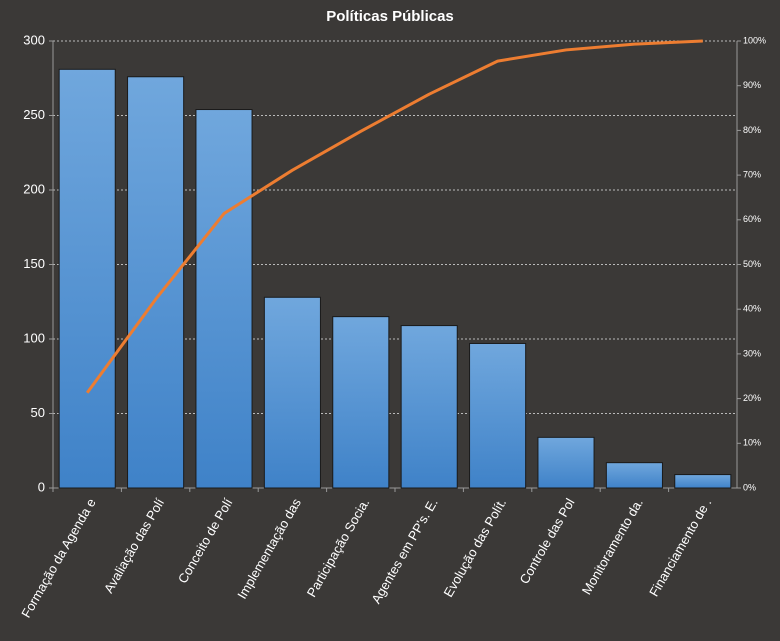 This screenshot has height=641, width=780. Describe the element at coordinates (269, 548) in the screenshot. I see `x-tick-label: Implementação das` at that location.